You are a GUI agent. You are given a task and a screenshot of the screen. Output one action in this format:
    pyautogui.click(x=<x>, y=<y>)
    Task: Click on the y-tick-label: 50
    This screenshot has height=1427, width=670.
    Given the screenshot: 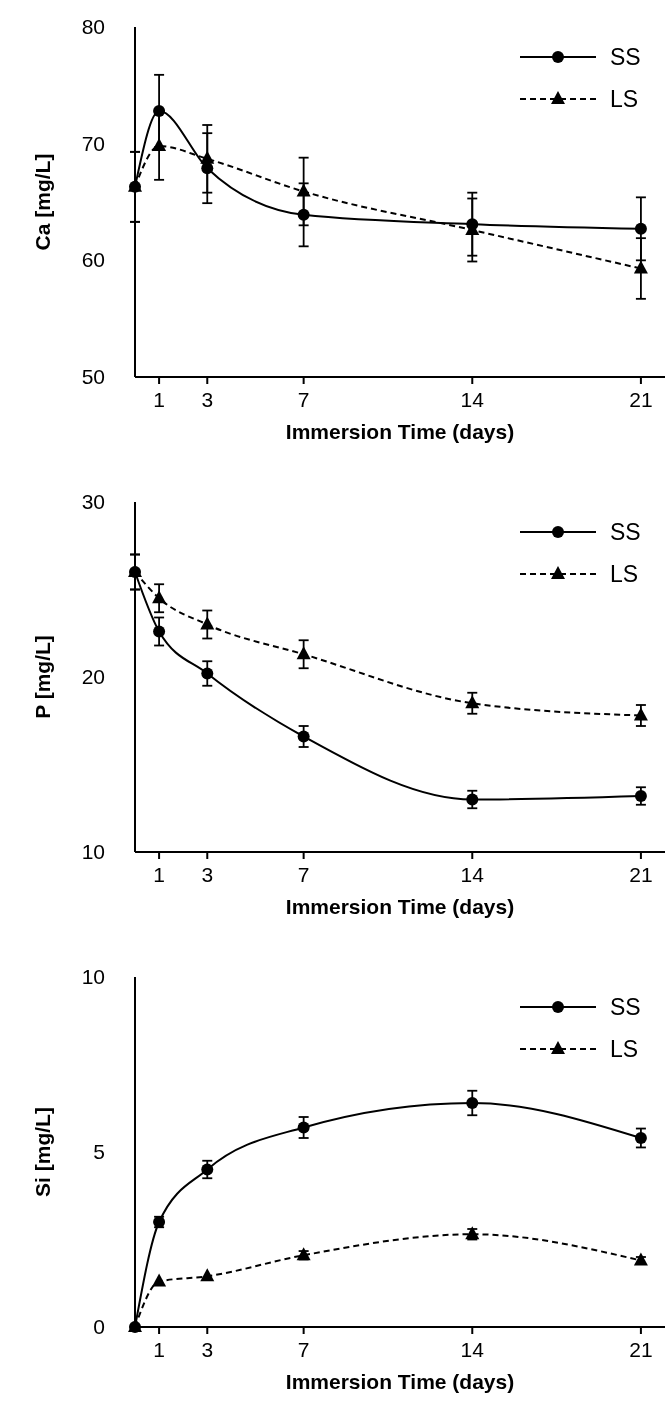 What is the action you would take?
    pyautogui.click(x=93, y=376)
    